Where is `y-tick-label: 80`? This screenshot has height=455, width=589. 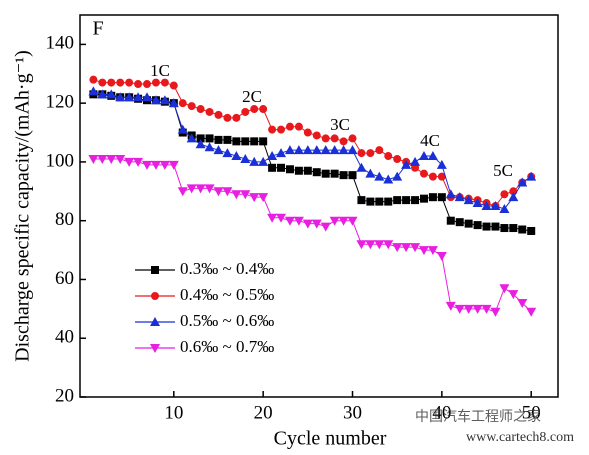
y-tick-label: 80 is located at coordinates (64, 219).